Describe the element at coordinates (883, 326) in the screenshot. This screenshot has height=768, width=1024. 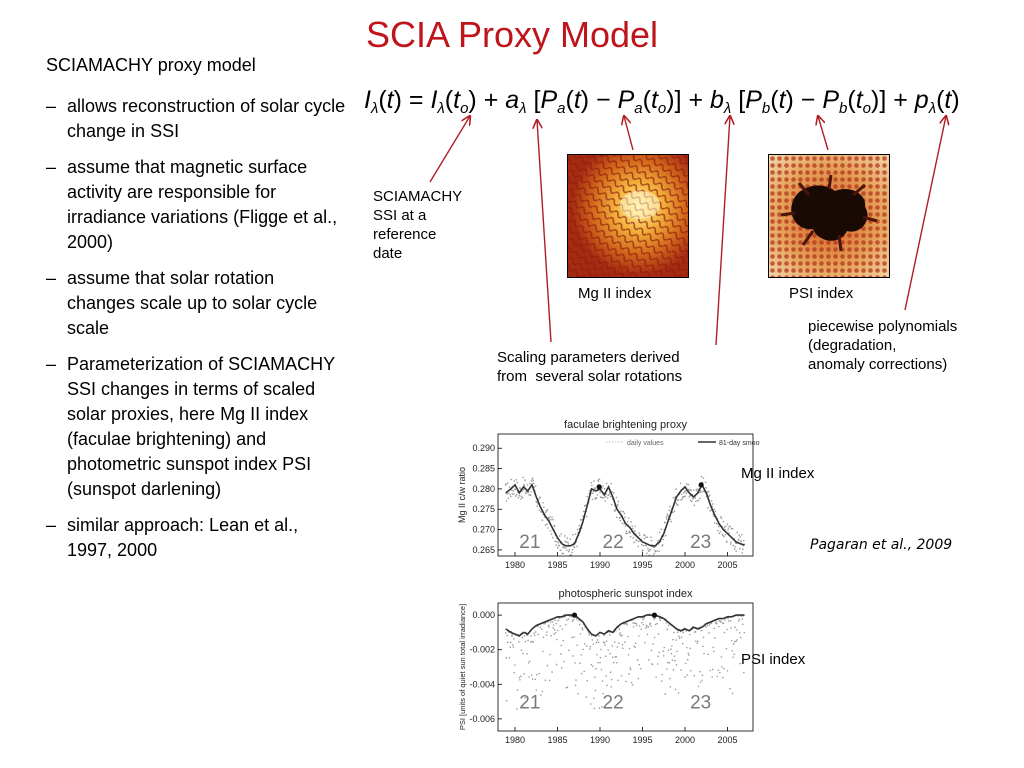
I see `polynomials-line: piecewise polynomials` at that location.